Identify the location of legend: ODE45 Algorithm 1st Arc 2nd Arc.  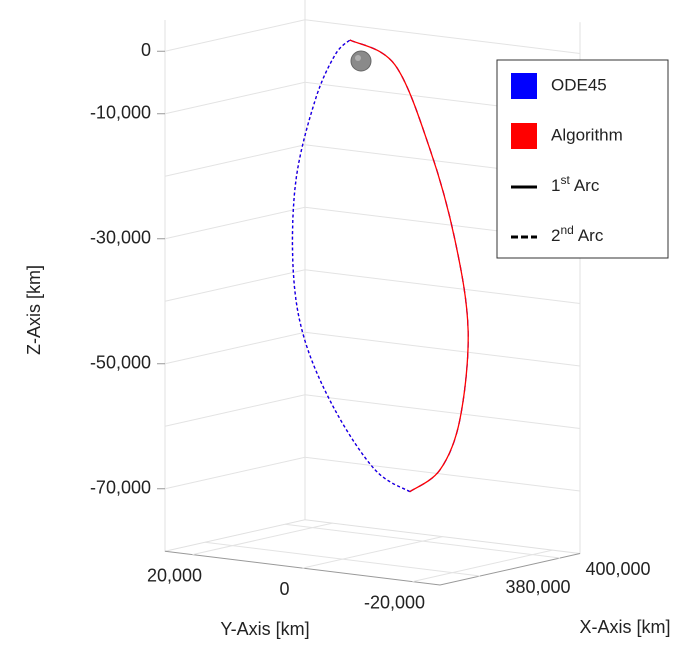
(582, 159).